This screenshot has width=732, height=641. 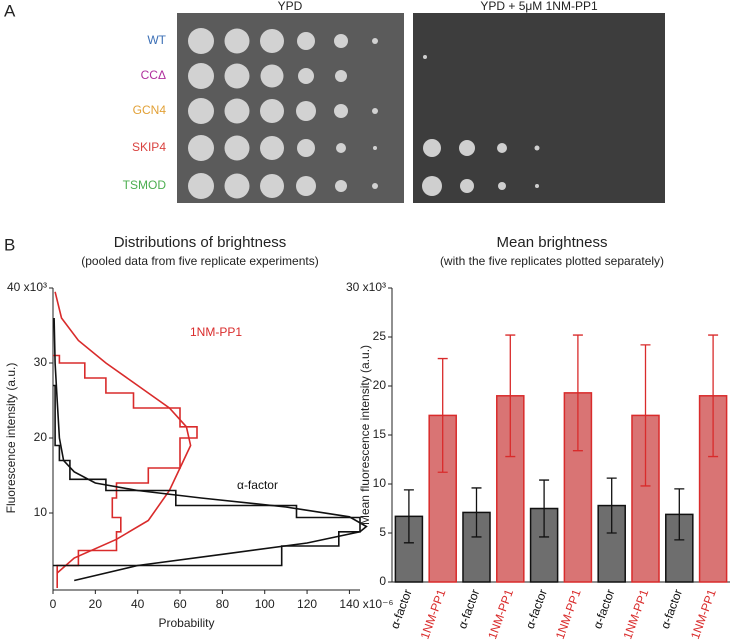 What do you see at coordinates (307, 604) in the screenshot?
I see `x-tick-label: 120` at bounding box center [307, 604].